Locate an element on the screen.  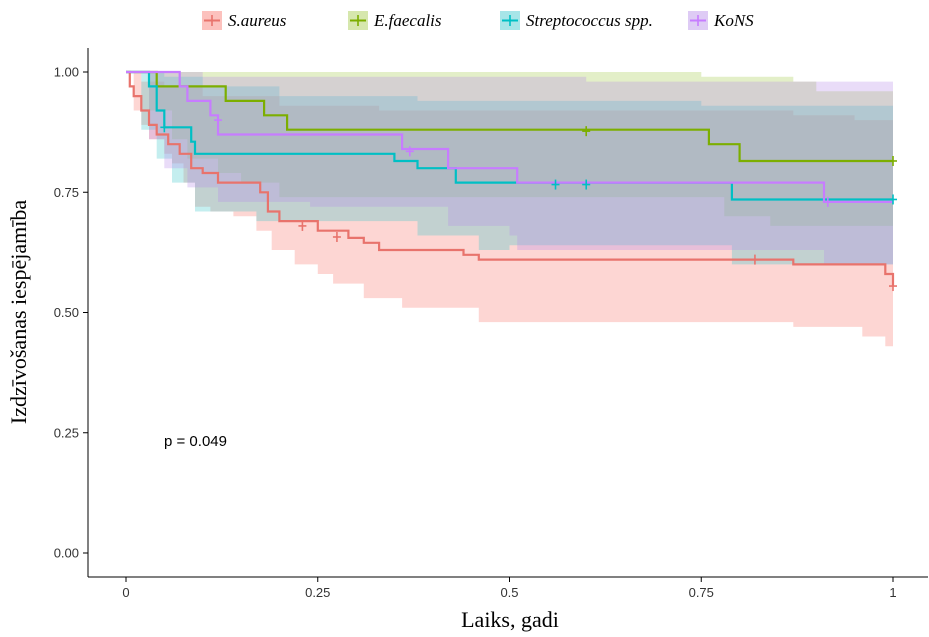
y-tick-label: 1.00 is located at coordinates (66, 72).